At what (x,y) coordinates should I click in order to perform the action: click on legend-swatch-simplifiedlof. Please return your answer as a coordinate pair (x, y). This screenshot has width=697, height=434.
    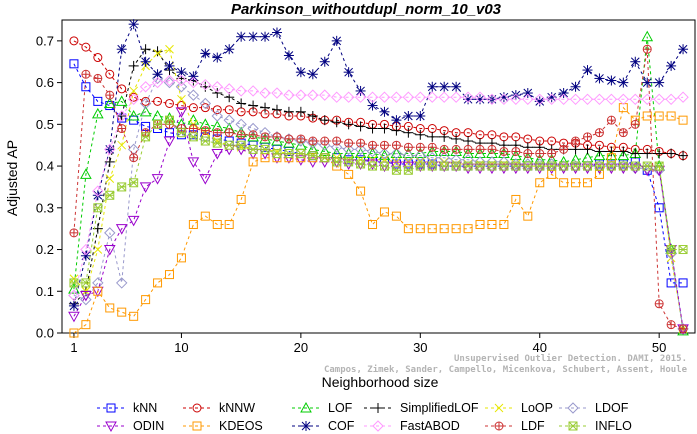
    Looking at the image, I should click on (378, 408).